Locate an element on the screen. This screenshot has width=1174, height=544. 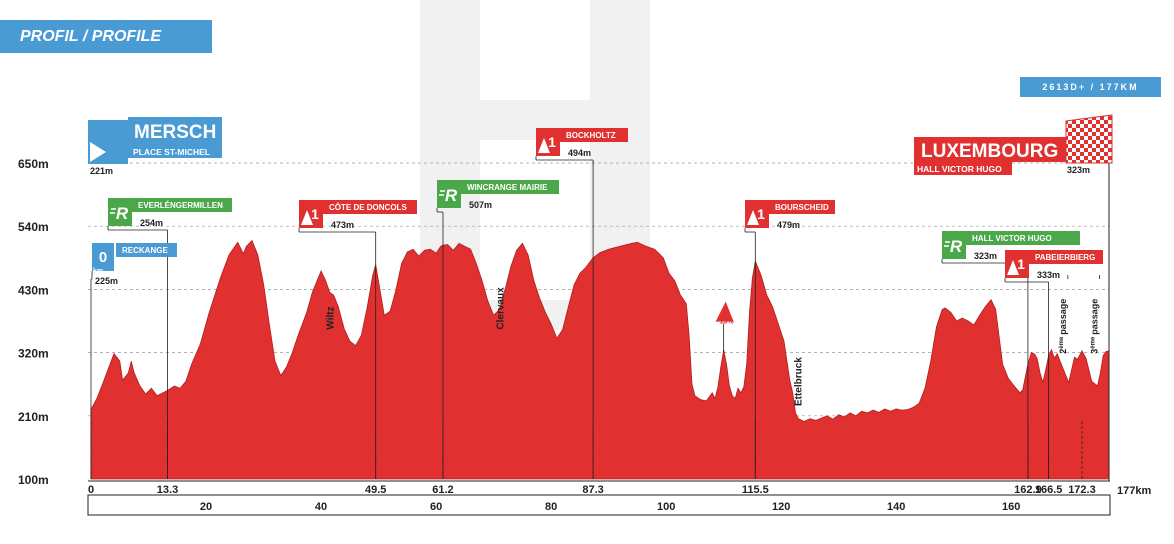
start-block: MERSCH PLACE ST-MICHEL 221m is located at coordinates (155, 146).